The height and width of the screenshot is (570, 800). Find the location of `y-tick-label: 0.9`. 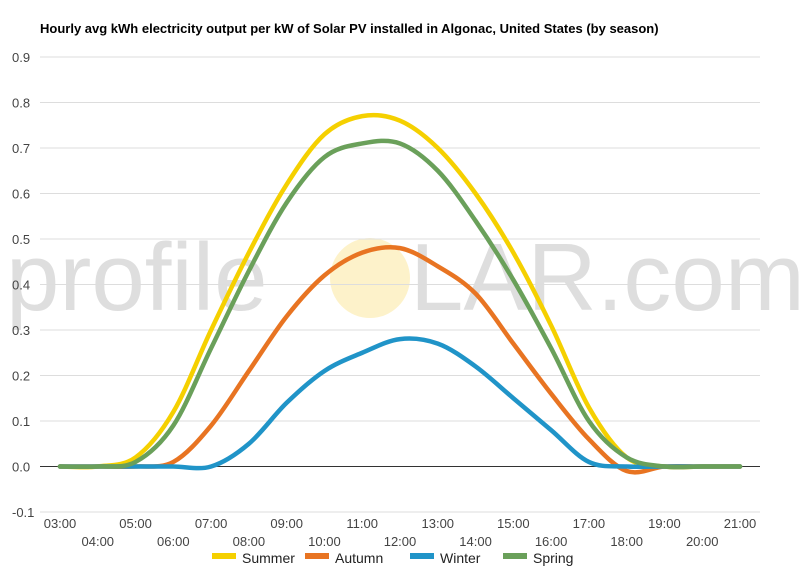

y-tick-label: 0.9 is located at coordinates (21, 57).